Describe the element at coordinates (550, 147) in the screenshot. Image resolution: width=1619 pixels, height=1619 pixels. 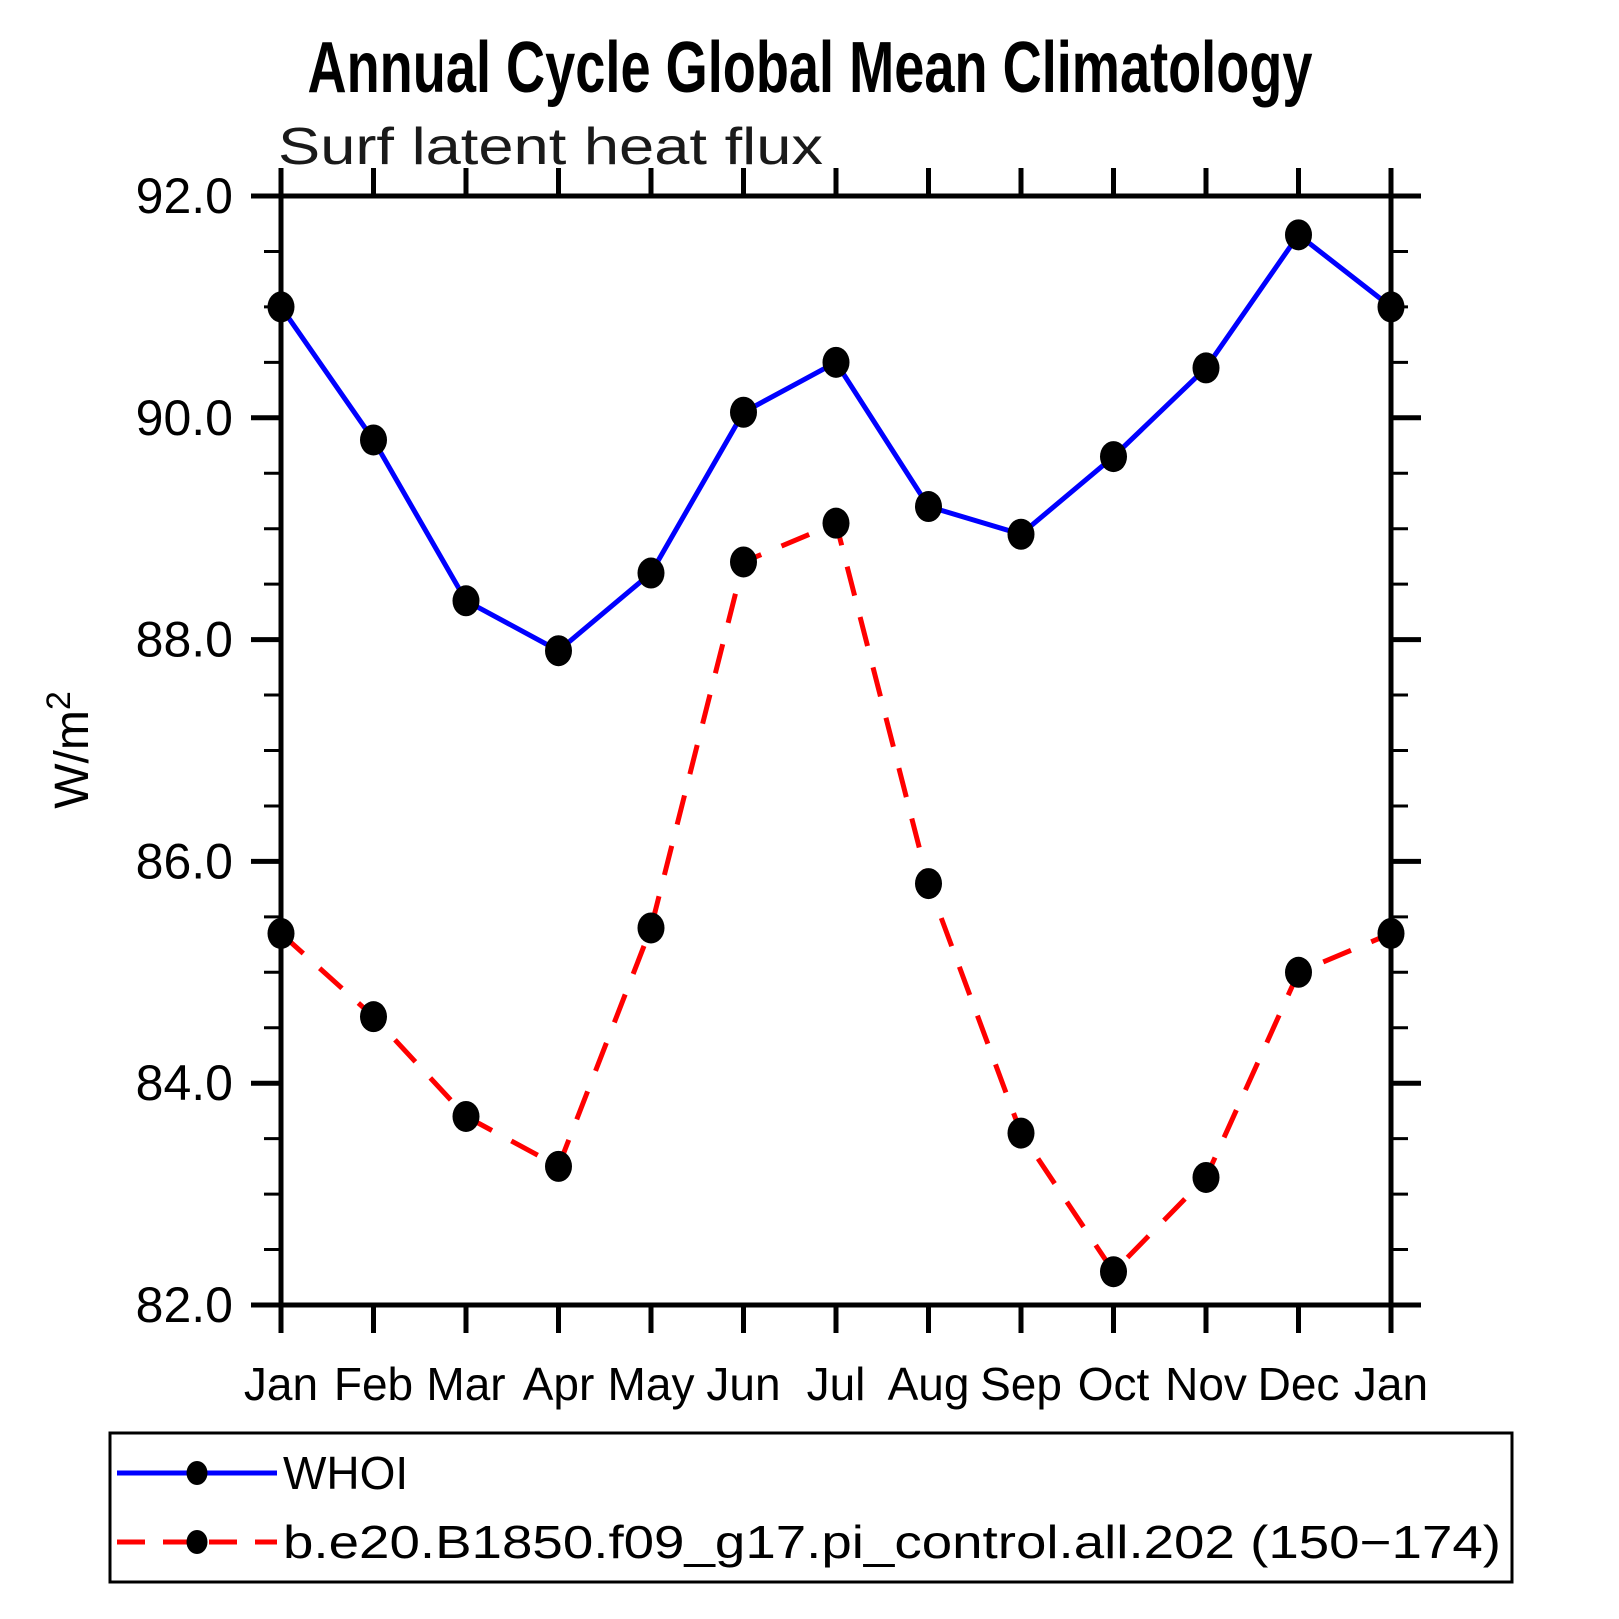
I see `chart-subtitle: Surf latent heat flux` at that location.